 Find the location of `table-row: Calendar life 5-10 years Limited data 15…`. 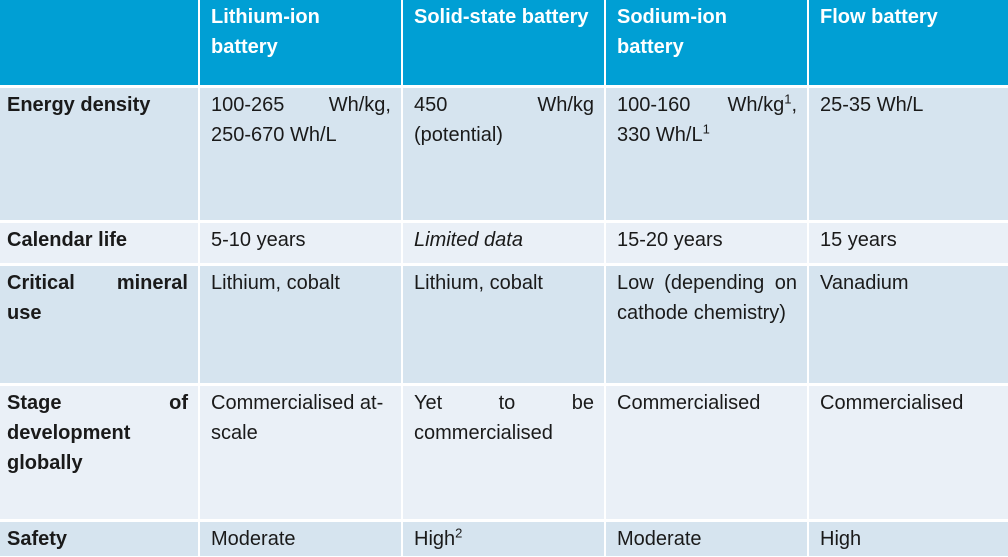

table-row: Calendar life 5-10 years Limited data 15… is located at coordinates (504, 243).